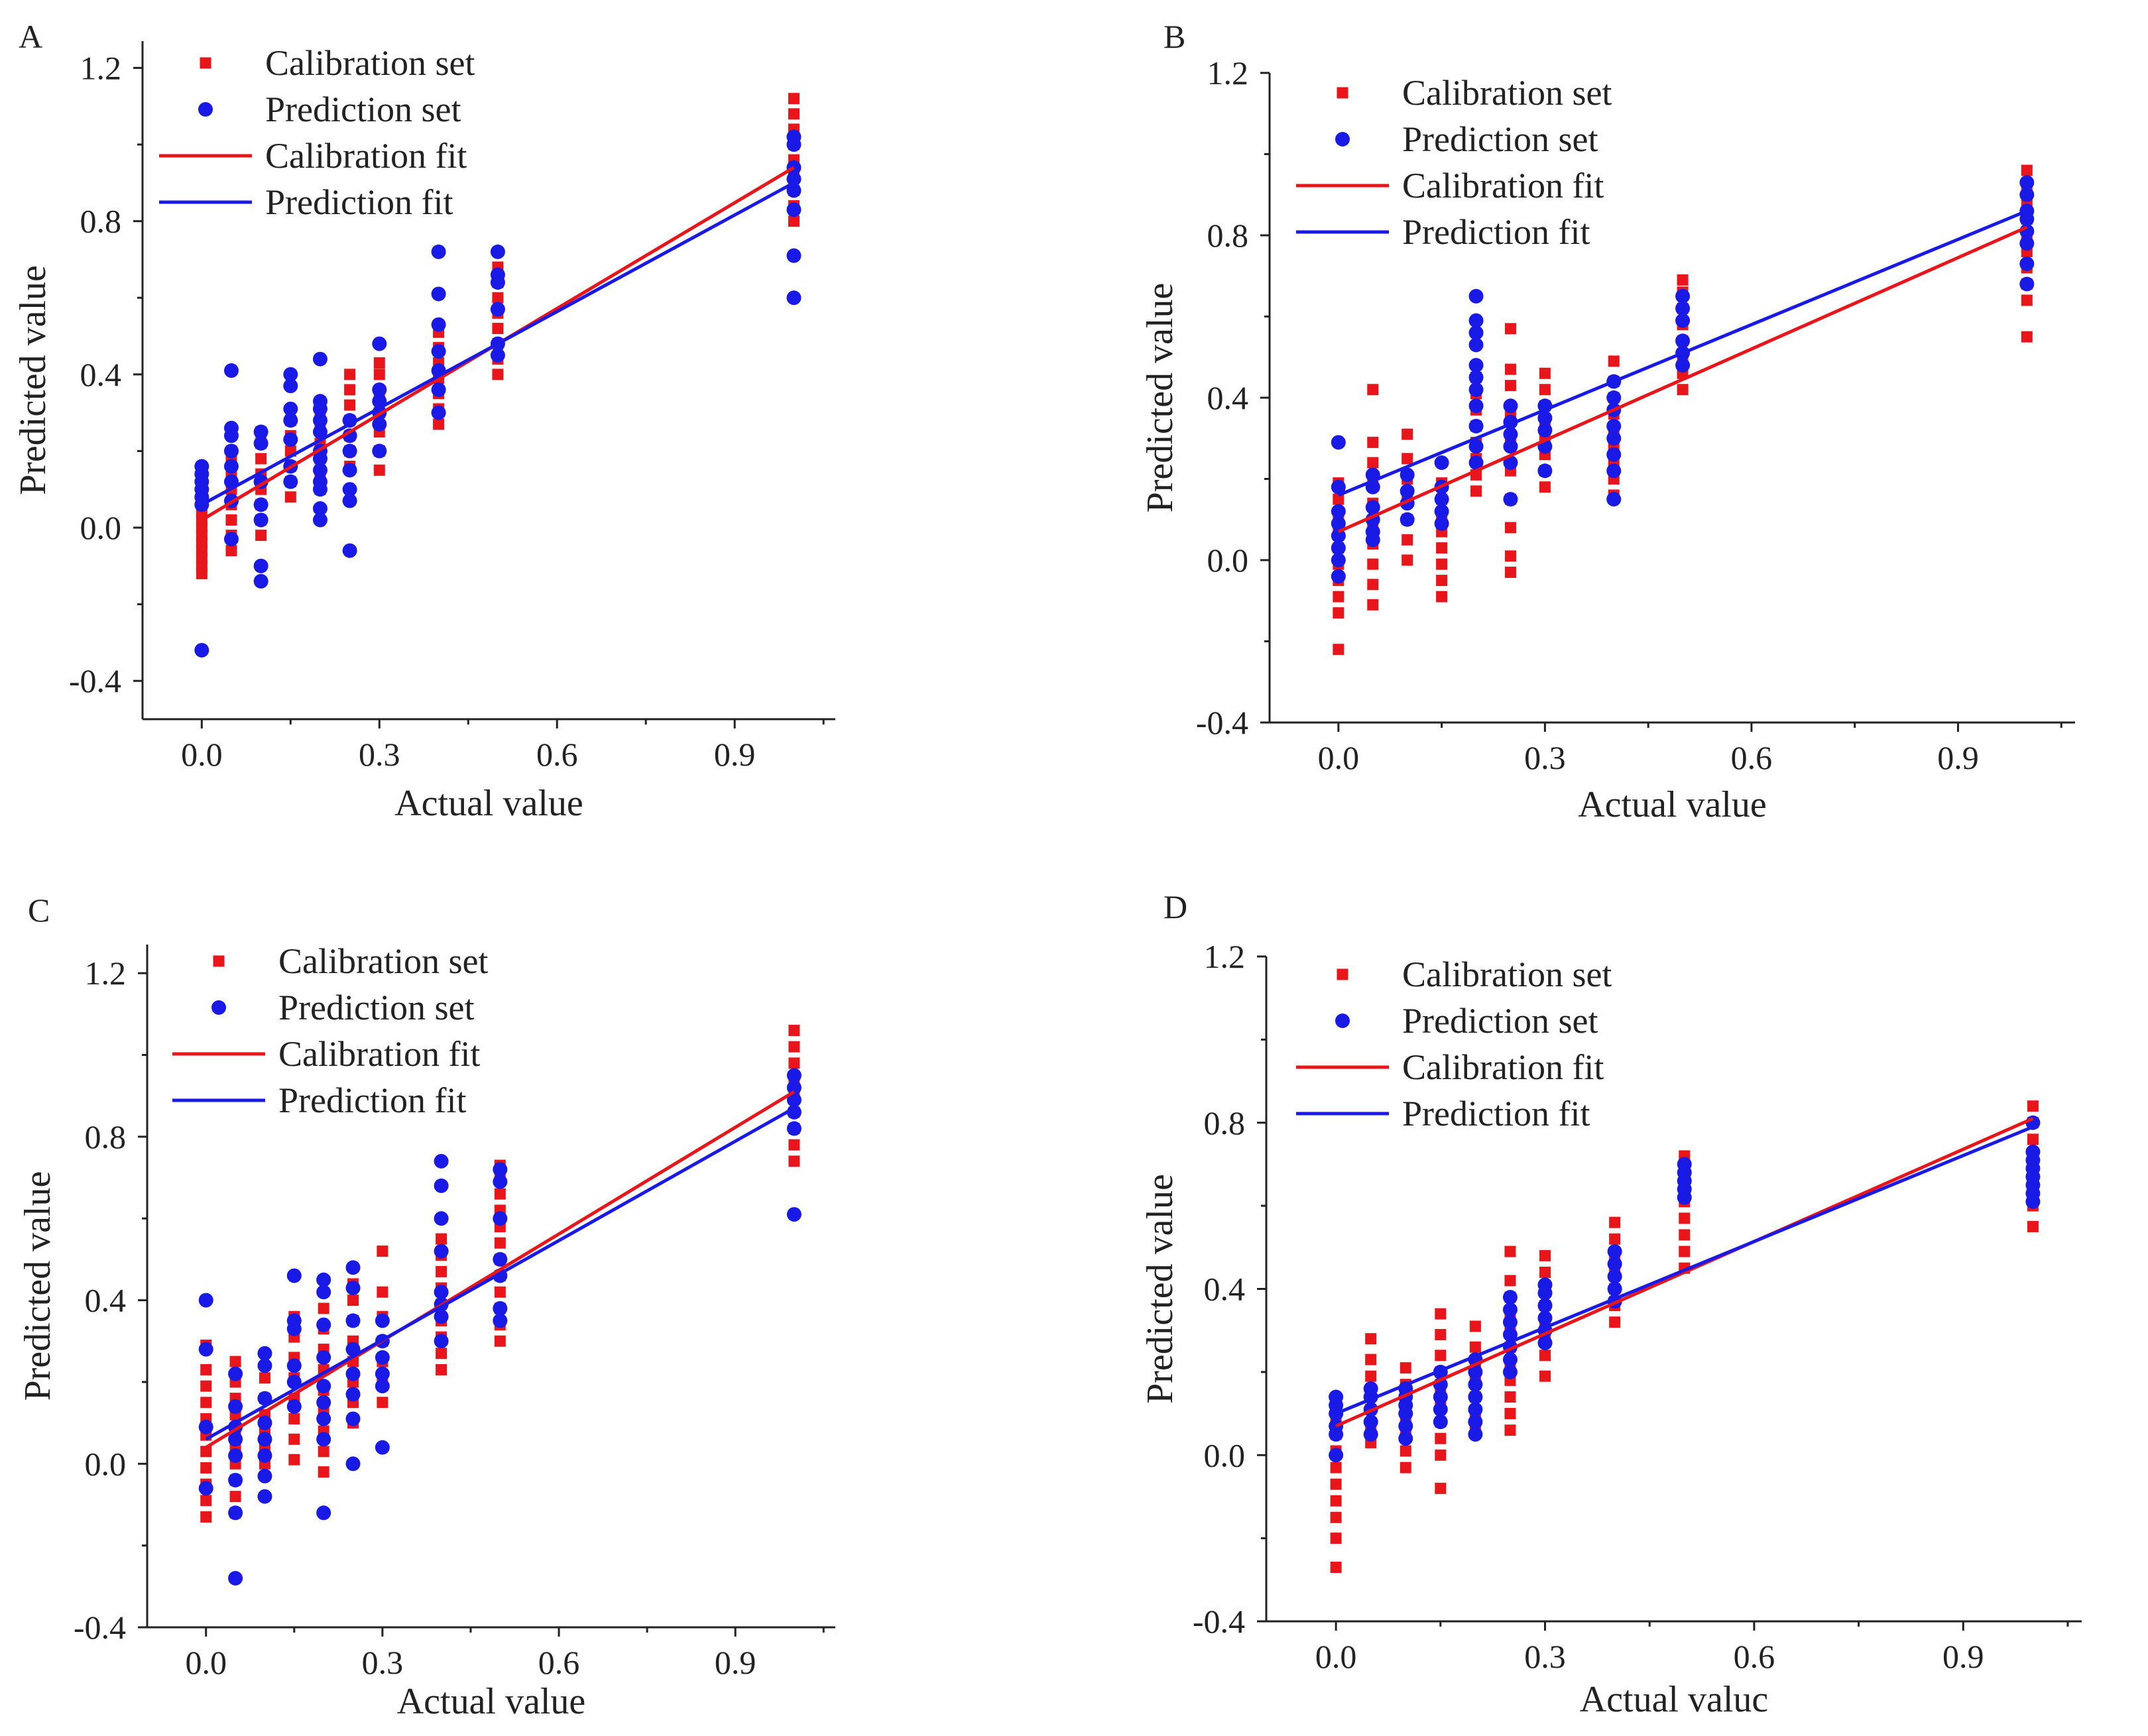 This screenshot has height=1736, width=2148. I want to click on panel-letter: A, so click(31, 36).